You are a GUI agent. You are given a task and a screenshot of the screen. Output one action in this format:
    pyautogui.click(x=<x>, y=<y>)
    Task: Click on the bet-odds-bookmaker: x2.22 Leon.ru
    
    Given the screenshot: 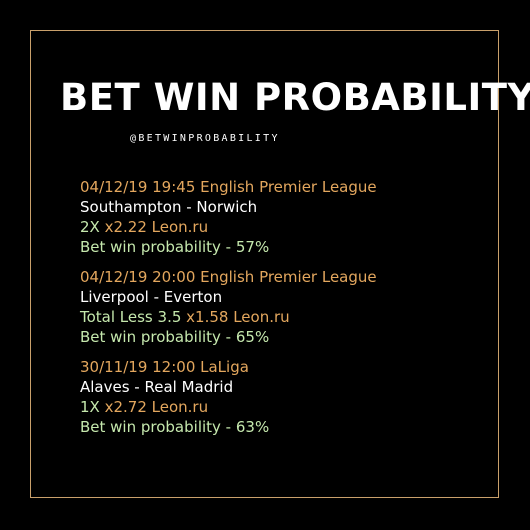 What is the action you would take?
    pyautogui.click(x=156, y=227)
    